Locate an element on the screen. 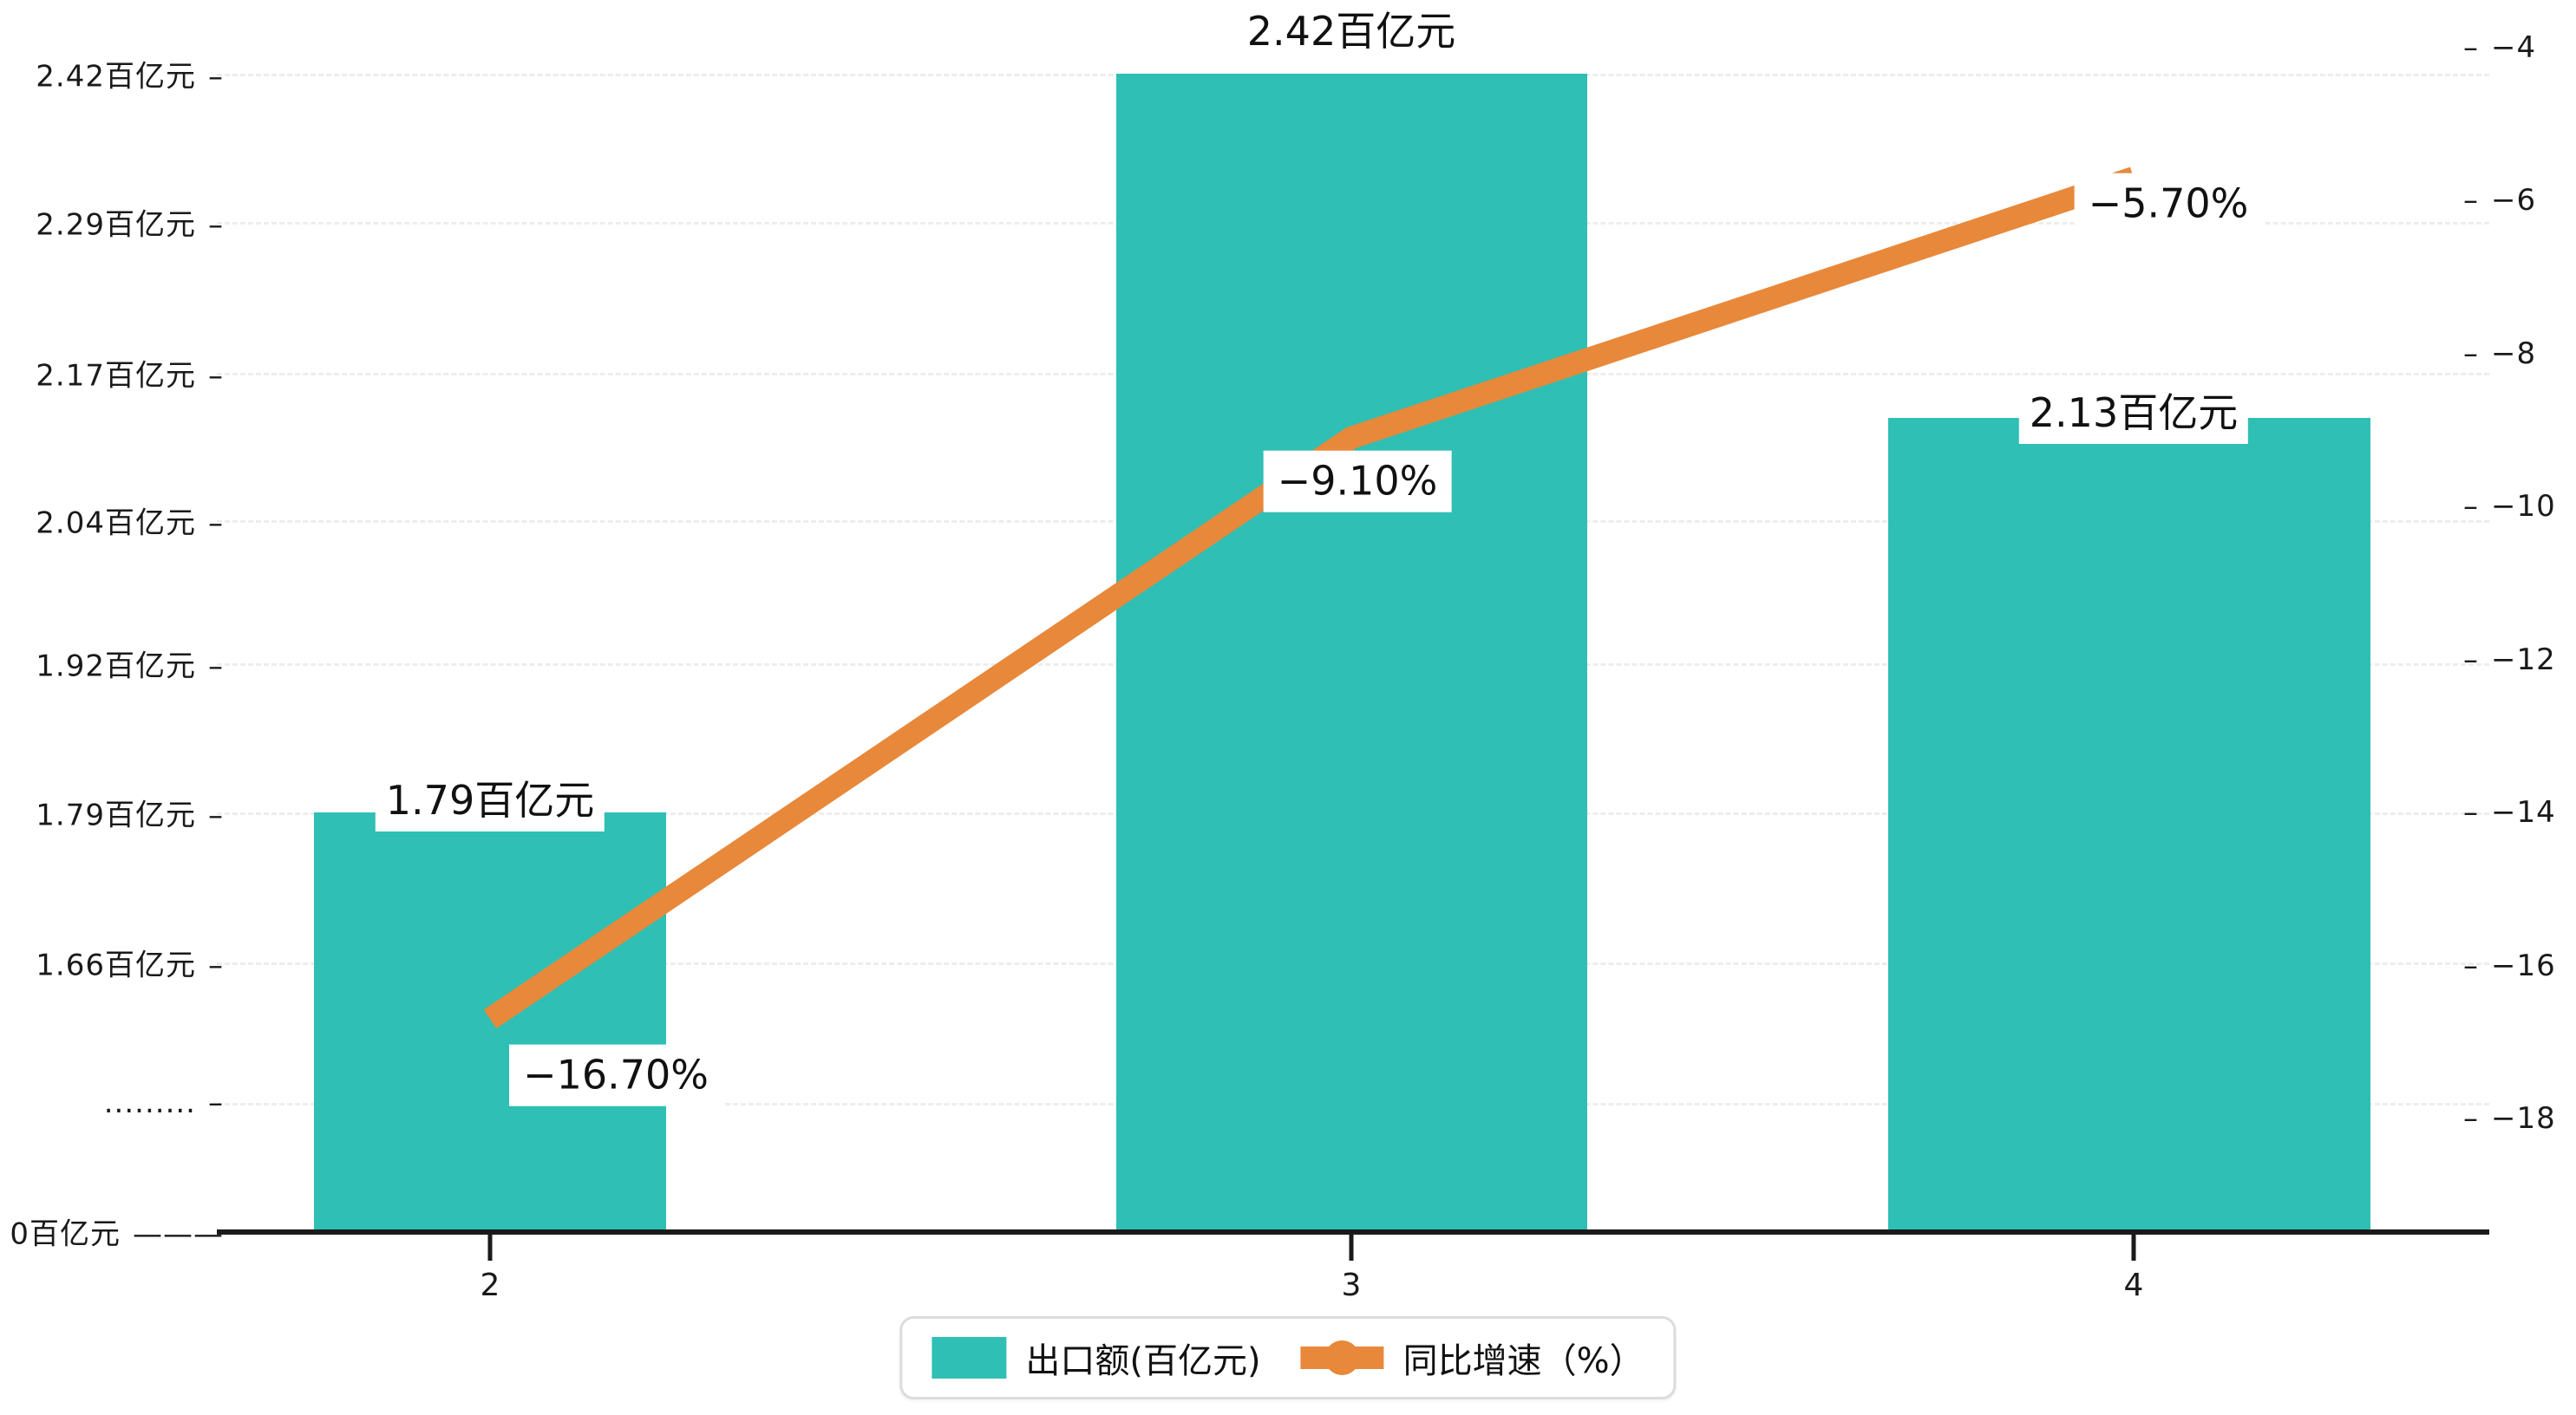  y-axis-left-tick: 2.29百亿元 – is located at coordinates (130, 225).